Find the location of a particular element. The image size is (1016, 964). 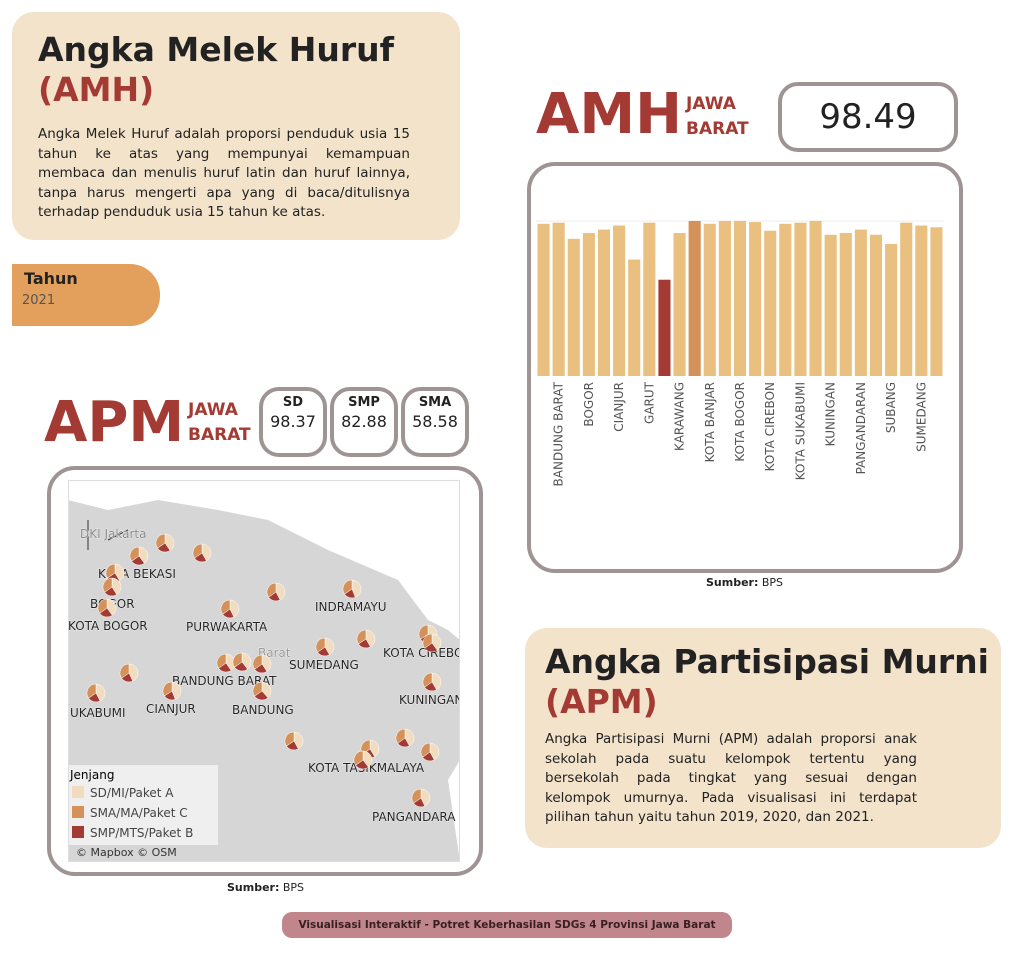

map-attribution: © Mapbox © OSM is located at coordinates (126, 852).